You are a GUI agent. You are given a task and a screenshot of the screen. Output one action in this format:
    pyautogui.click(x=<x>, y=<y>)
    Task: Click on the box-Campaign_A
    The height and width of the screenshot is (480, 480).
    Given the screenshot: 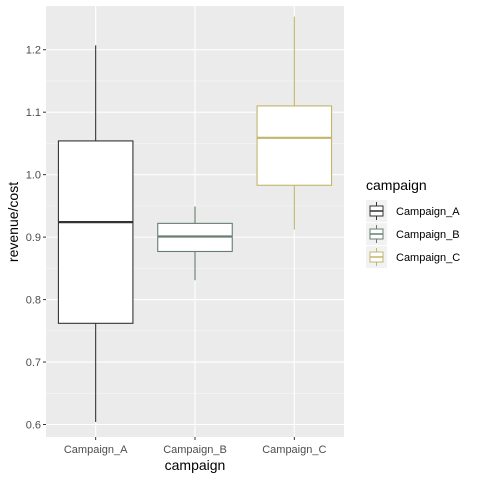 What is the action you would take?
    pyautogui.click(x=95, y=234)
    